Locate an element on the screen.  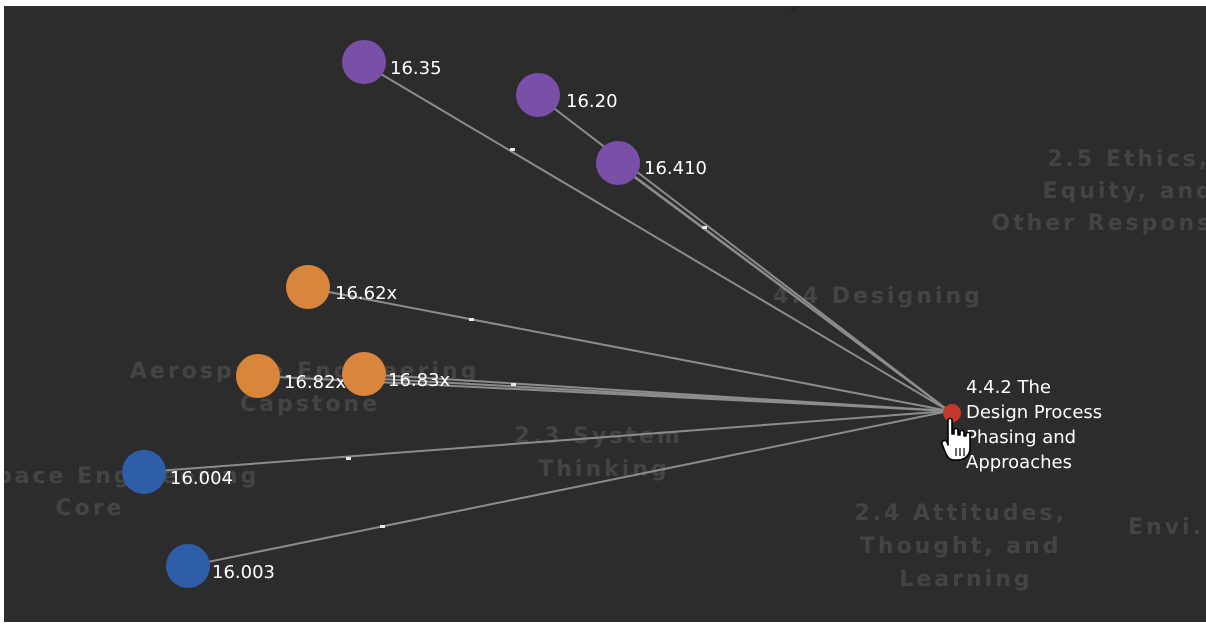
bg-label-system-thinking: 2.3 System Thinking is located at coordinates (604, 453).